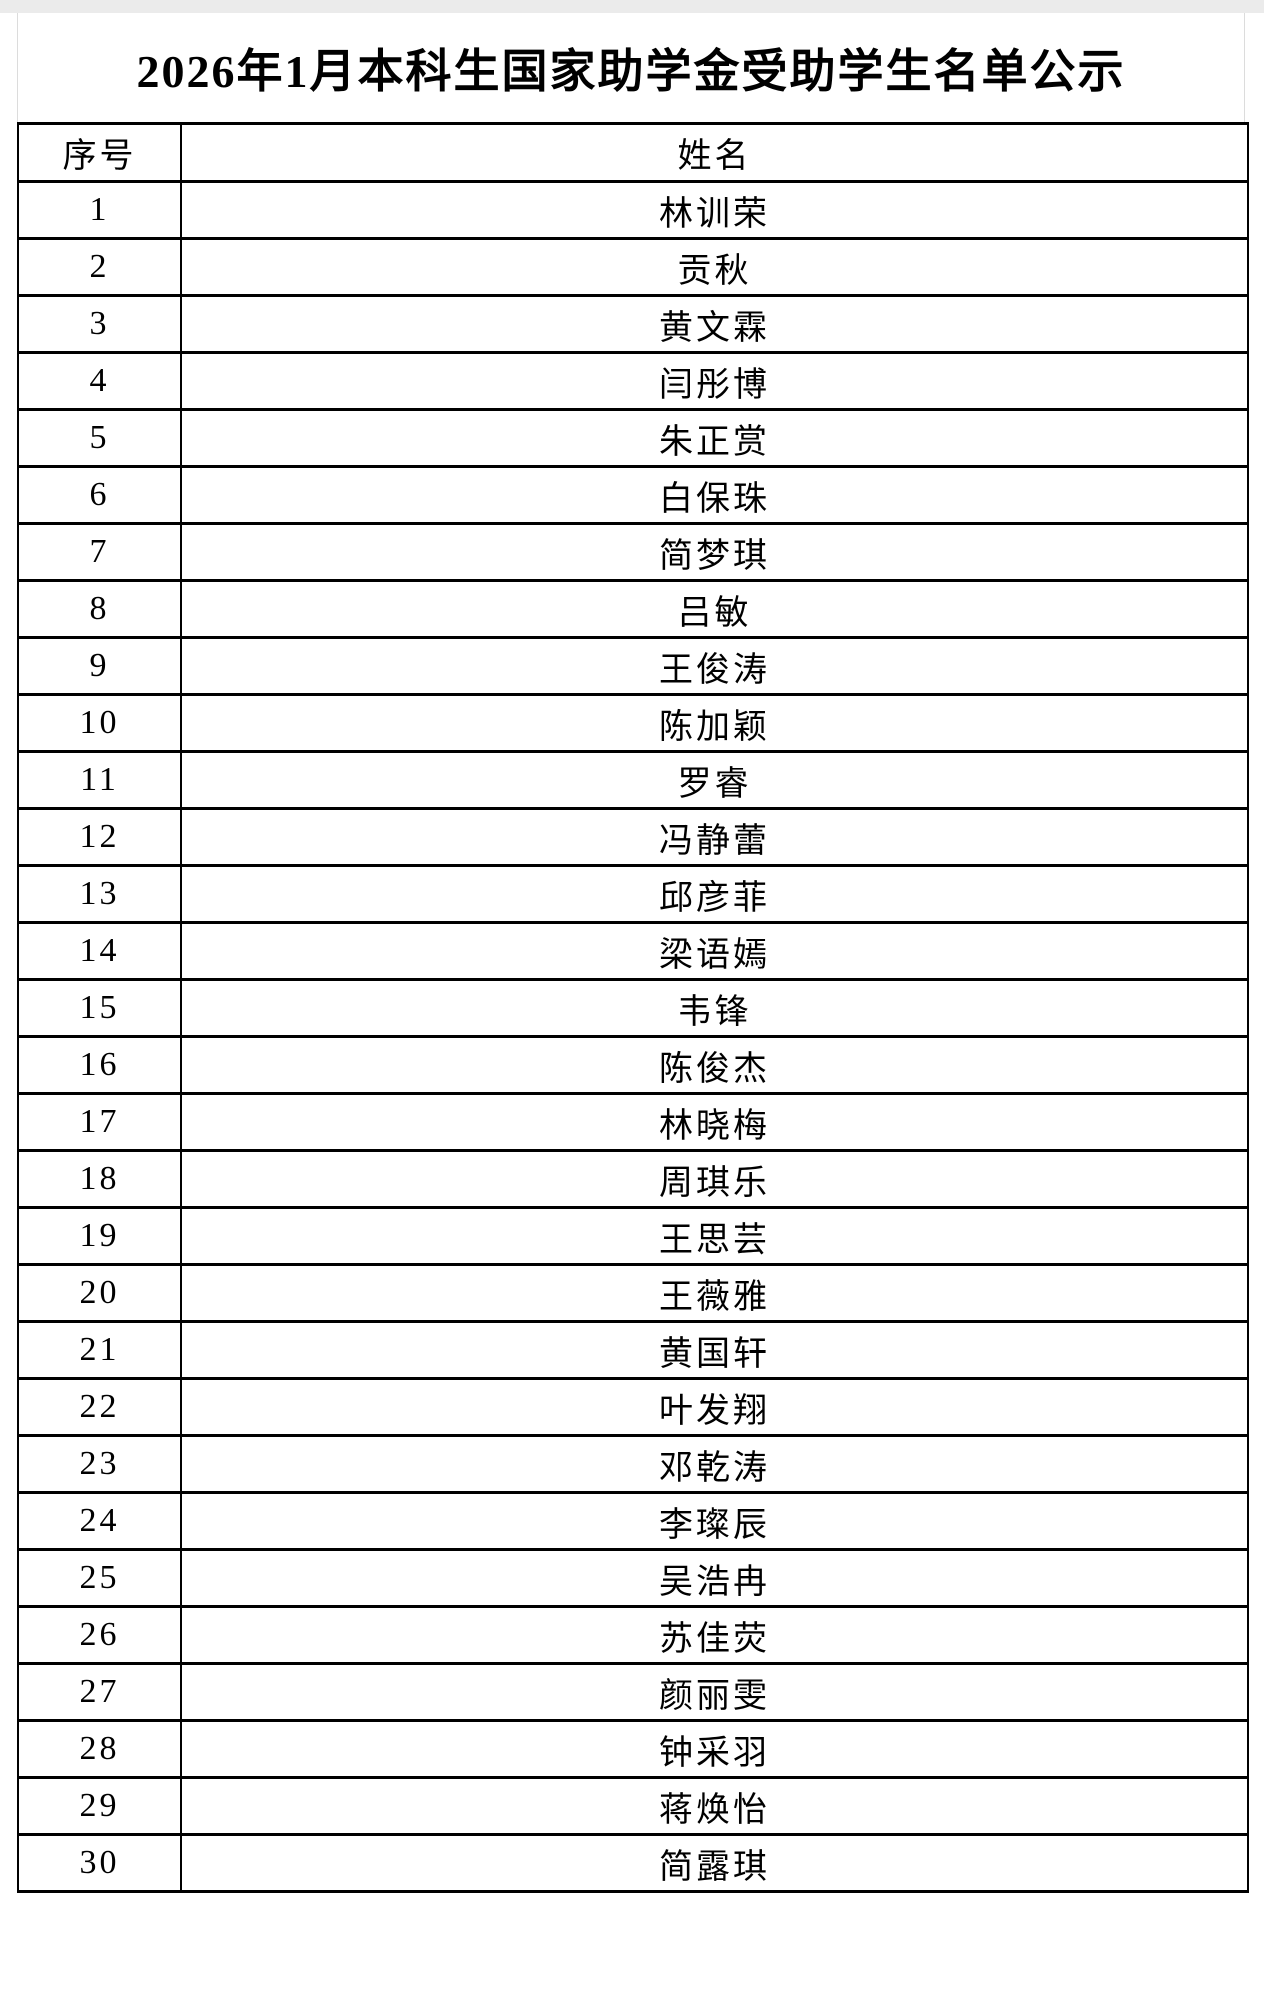 Image resolution: width=1264 pixels, height=2002 pixels. I want to click on row-no-cell: 29, so click(99, 1806).